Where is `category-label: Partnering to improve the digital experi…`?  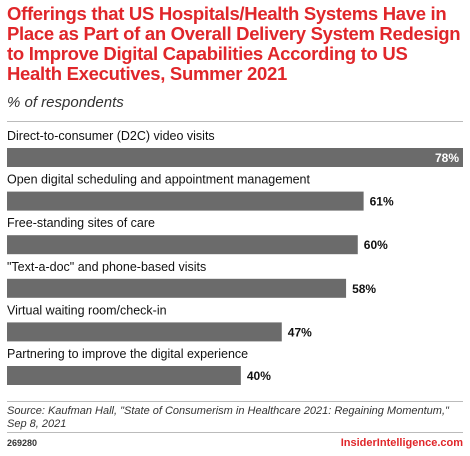
category-label: Partnering to improve the digital experi… is located at coordinates (127, 354).